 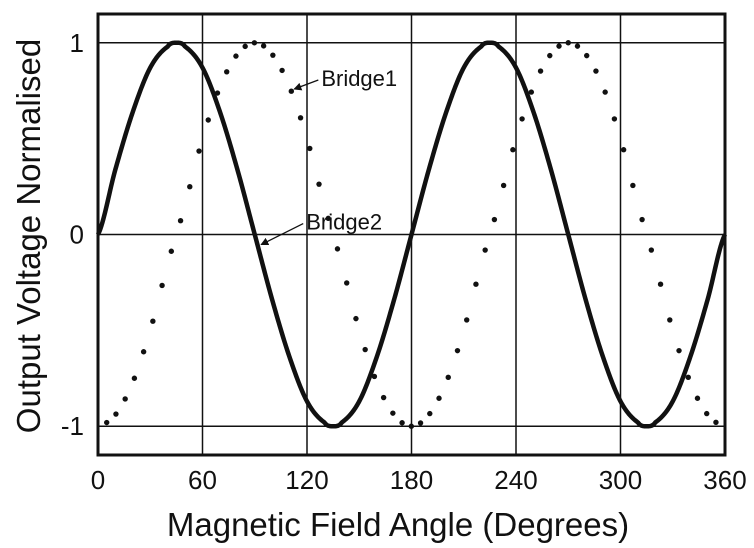 I want to click on annotation-label: Bridge1, so click(x=359, y=78).